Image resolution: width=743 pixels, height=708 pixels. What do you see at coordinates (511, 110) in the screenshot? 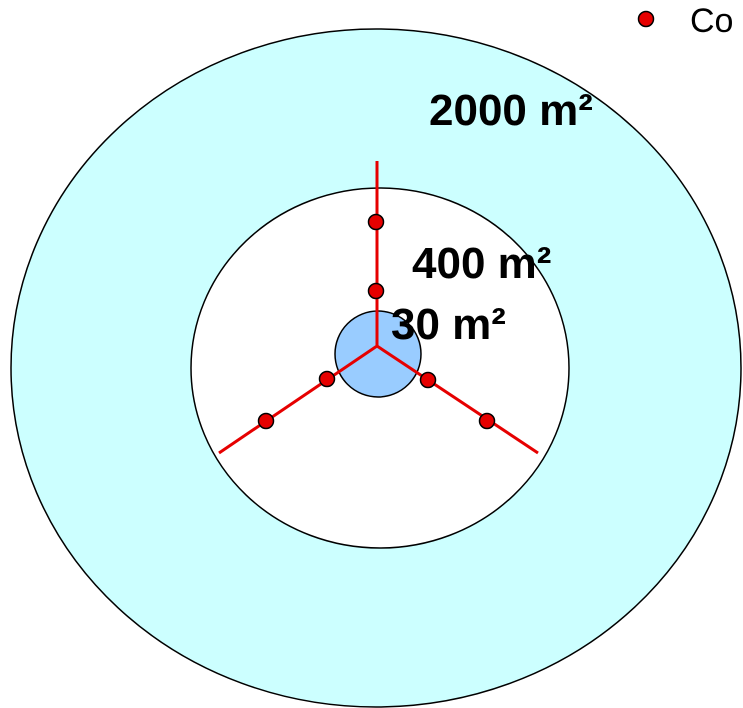
I see `outer-zone-label: 2000 m²` at bounding box center [511, 110].